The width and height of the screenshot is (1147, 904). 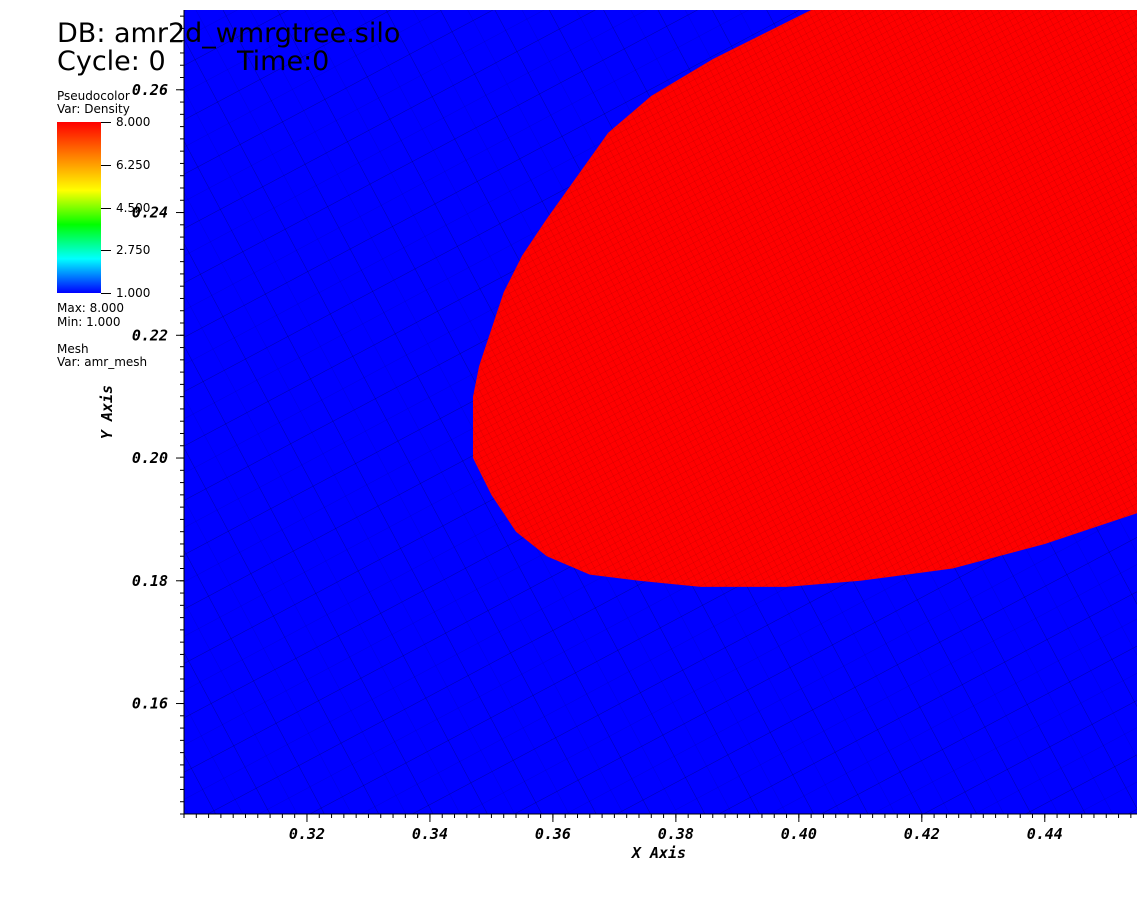 What do you see at coordinates (107, 412) in the screenshot?
I see `y-axis-title: Y Axis` at bounding box center [107, 412].